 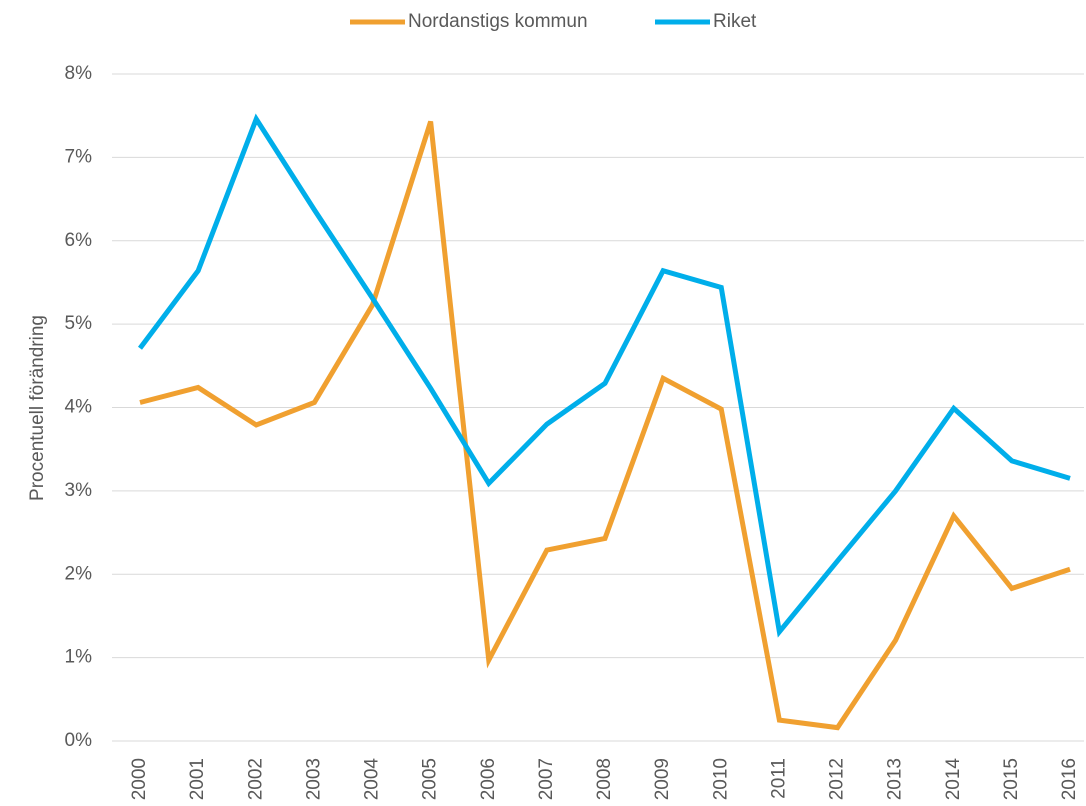 I want to click on y-tick-label: 8%, so click(x=79, y=73).